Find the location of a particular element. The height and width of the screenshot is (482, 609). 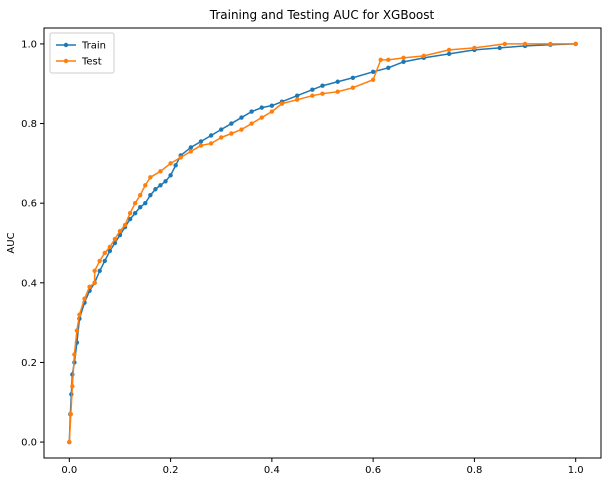

x-tick-label: 0.8 is located at coordinates (474, 470).